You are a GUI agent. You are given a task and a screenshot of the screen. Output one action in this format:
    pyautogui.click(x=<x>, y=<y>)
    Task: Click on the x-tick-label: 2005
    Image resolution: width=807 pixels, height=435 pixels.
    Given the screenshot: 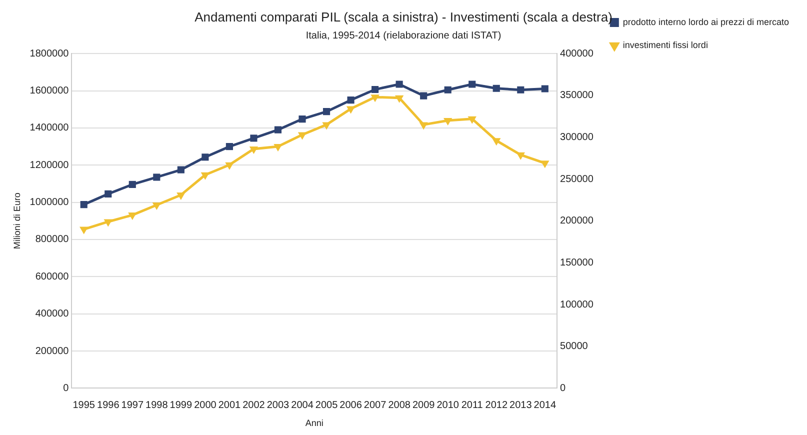 What is the action you would take?
    pyautogui.click(x=326, y=405)
    